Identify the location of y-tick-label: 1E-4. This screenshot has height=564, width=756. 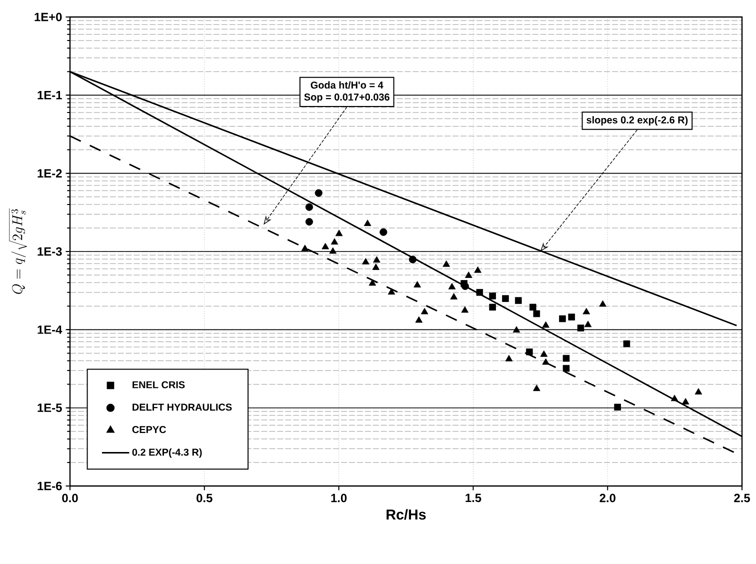
(50, 330).